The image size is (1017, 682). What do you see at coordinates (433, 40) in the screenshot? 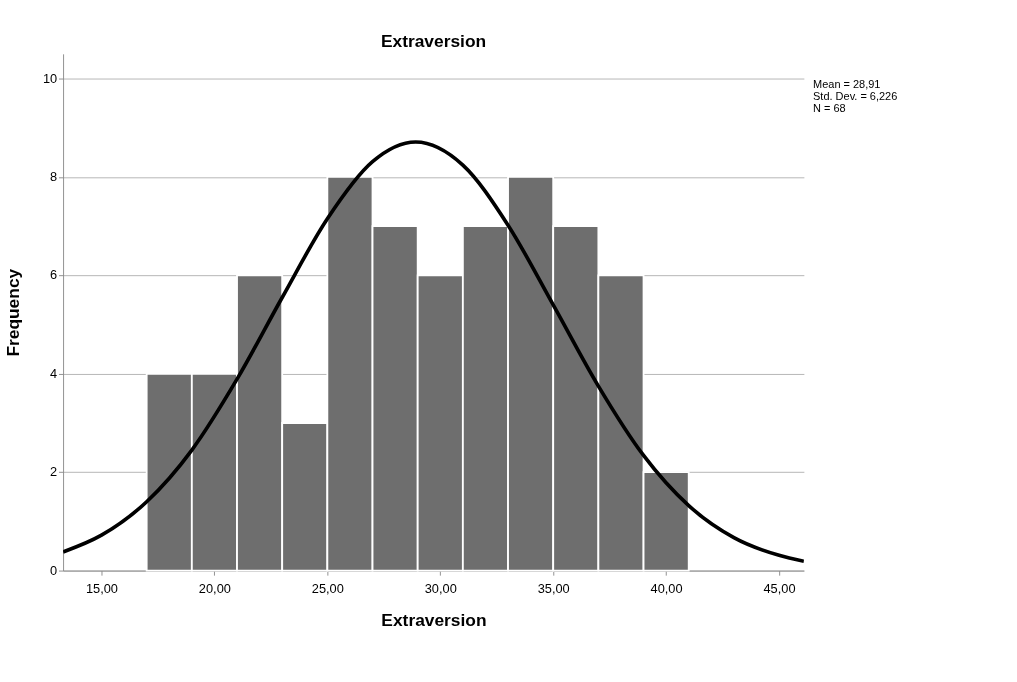
I see `chart-title: Extraversion` at bounding box center [433, 40].